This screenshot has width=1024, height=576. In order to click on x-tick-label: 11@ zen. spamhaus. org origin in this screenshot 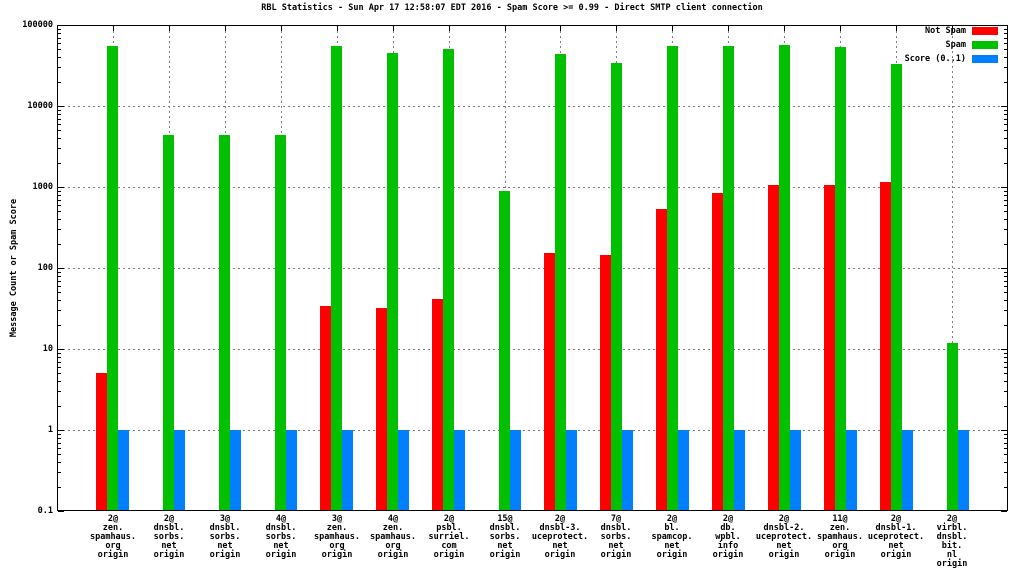, I will do `click(840, 537)`.